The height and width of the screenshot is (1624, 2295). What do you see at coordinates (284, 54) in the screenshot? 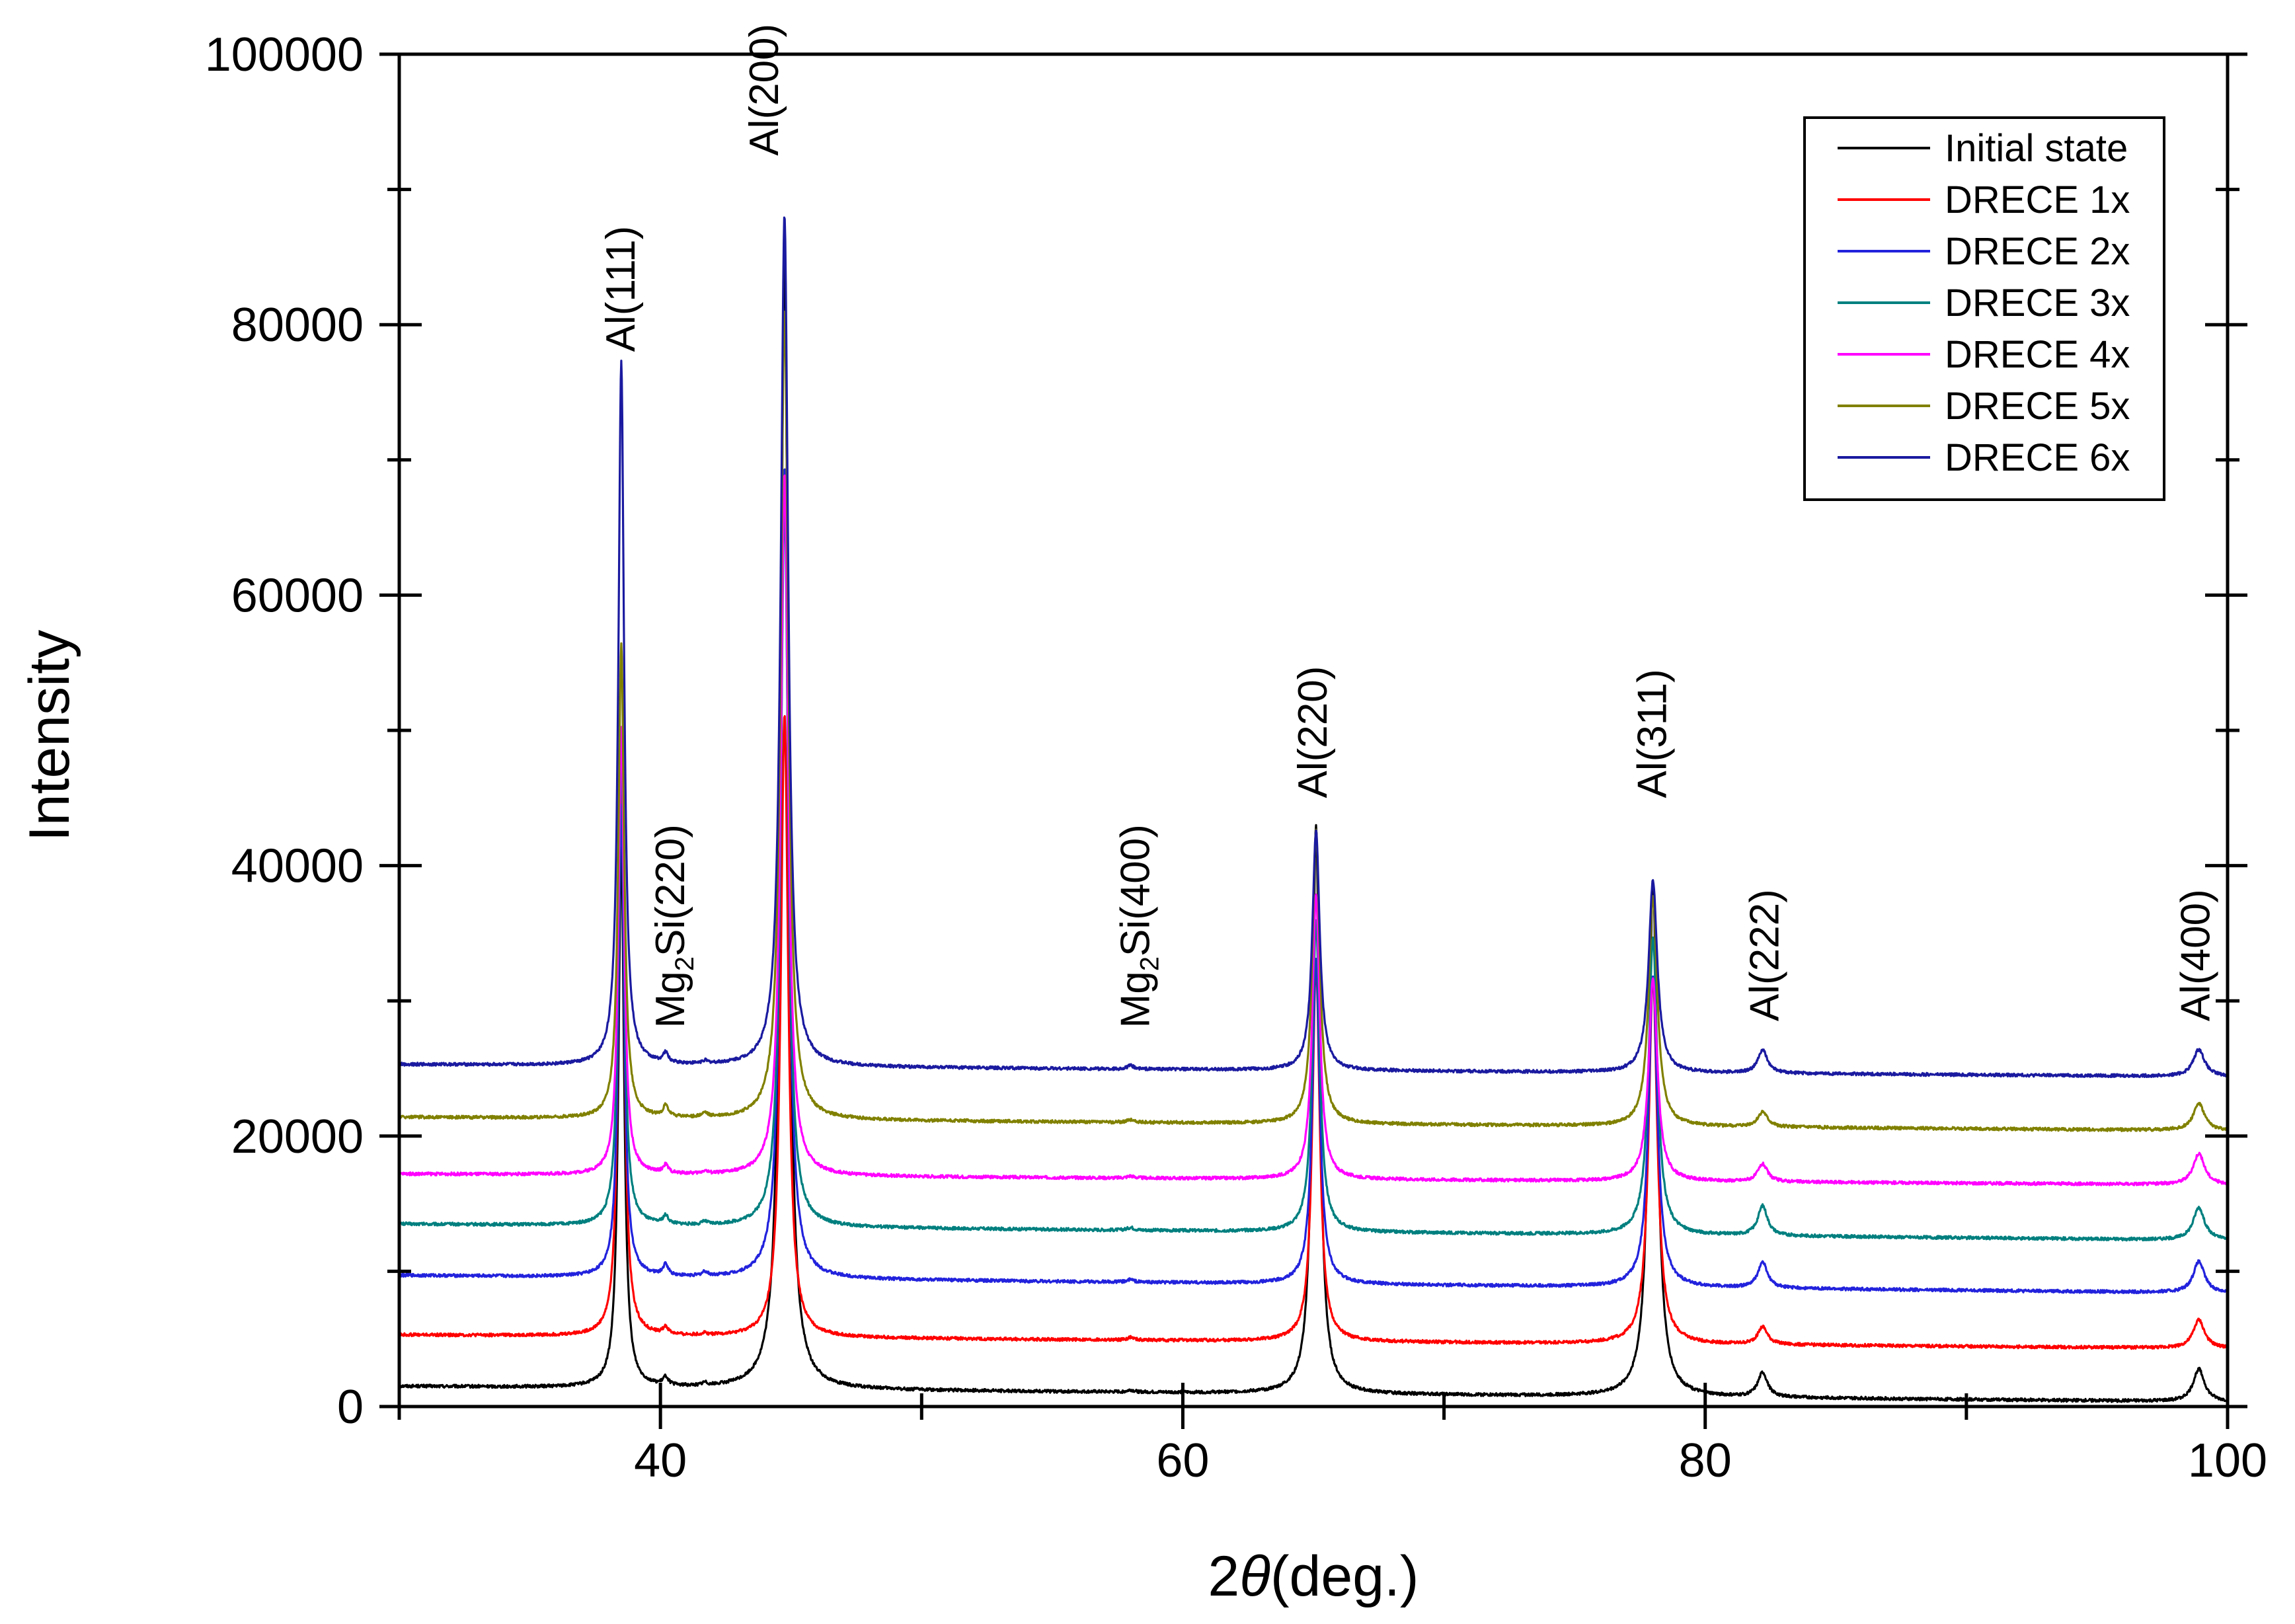
I see `y-tick-label: 100000` at bounding box center [284, 54].